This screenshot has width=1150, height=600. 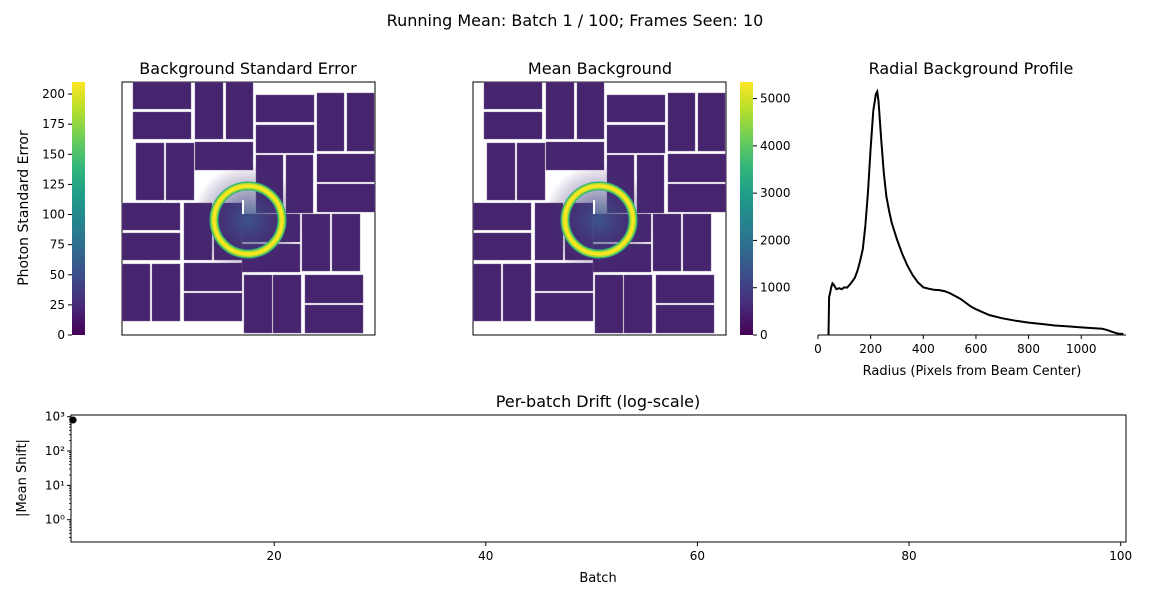 I want to click on radial-x-label: Radius (Pixels from Beam Center), so click(x=972, y=371).